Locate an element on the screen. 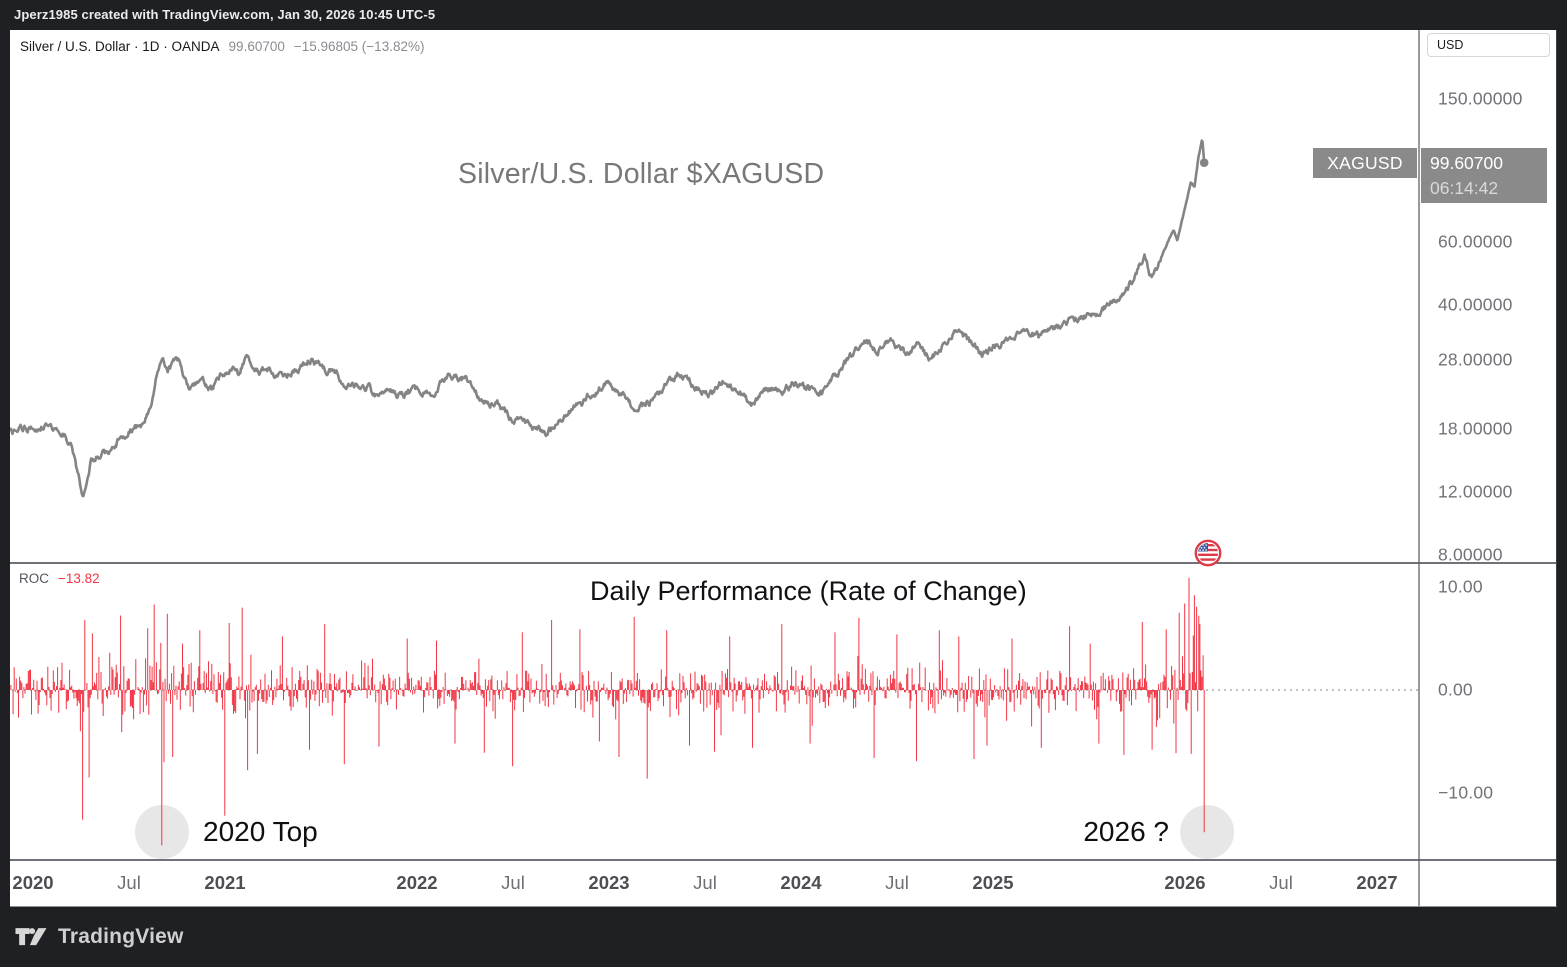 The image size is (1567, 967). time-axis-tick: 2020 is located at coordinates (33, 882).